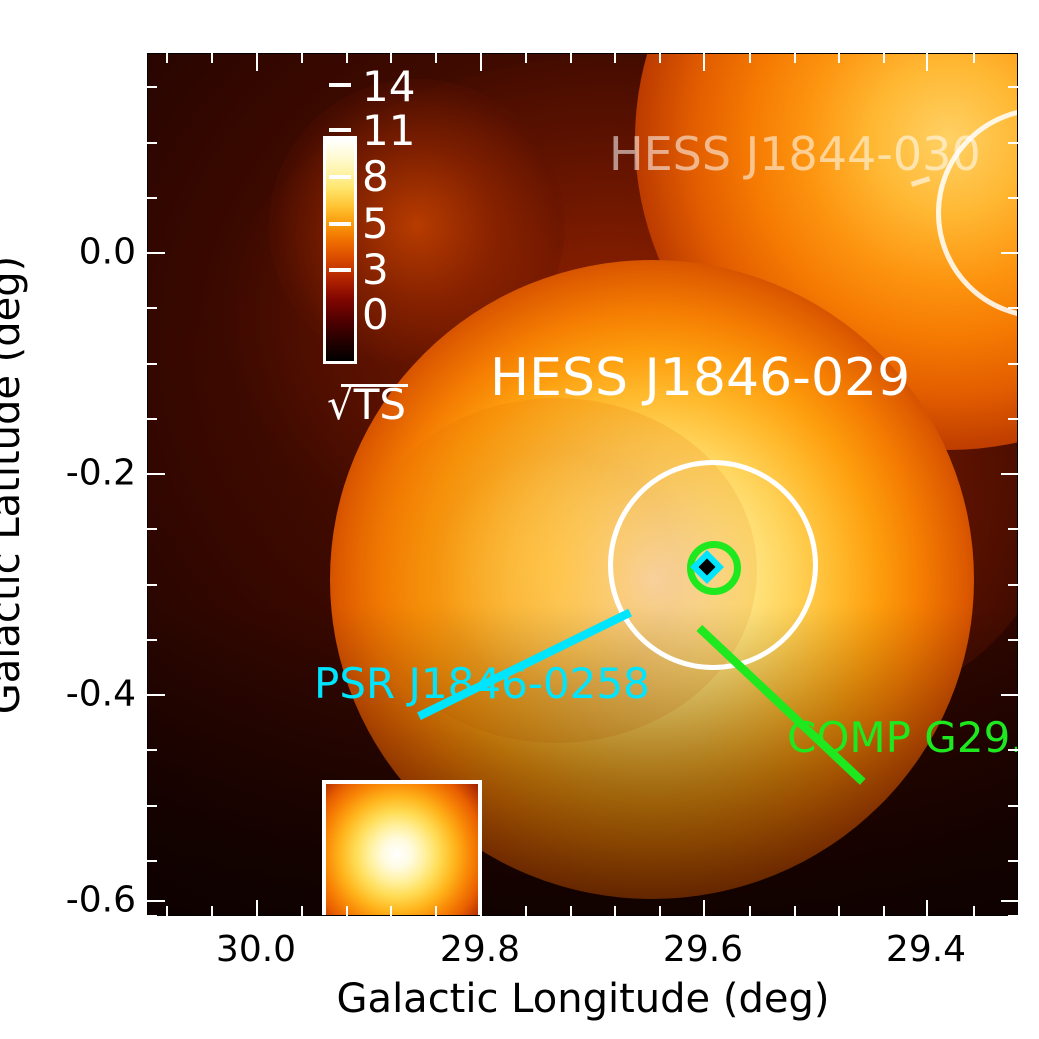 The image size is (1039, 1039). I want to click on colorbar-label-3: 3, so click(375, 269).